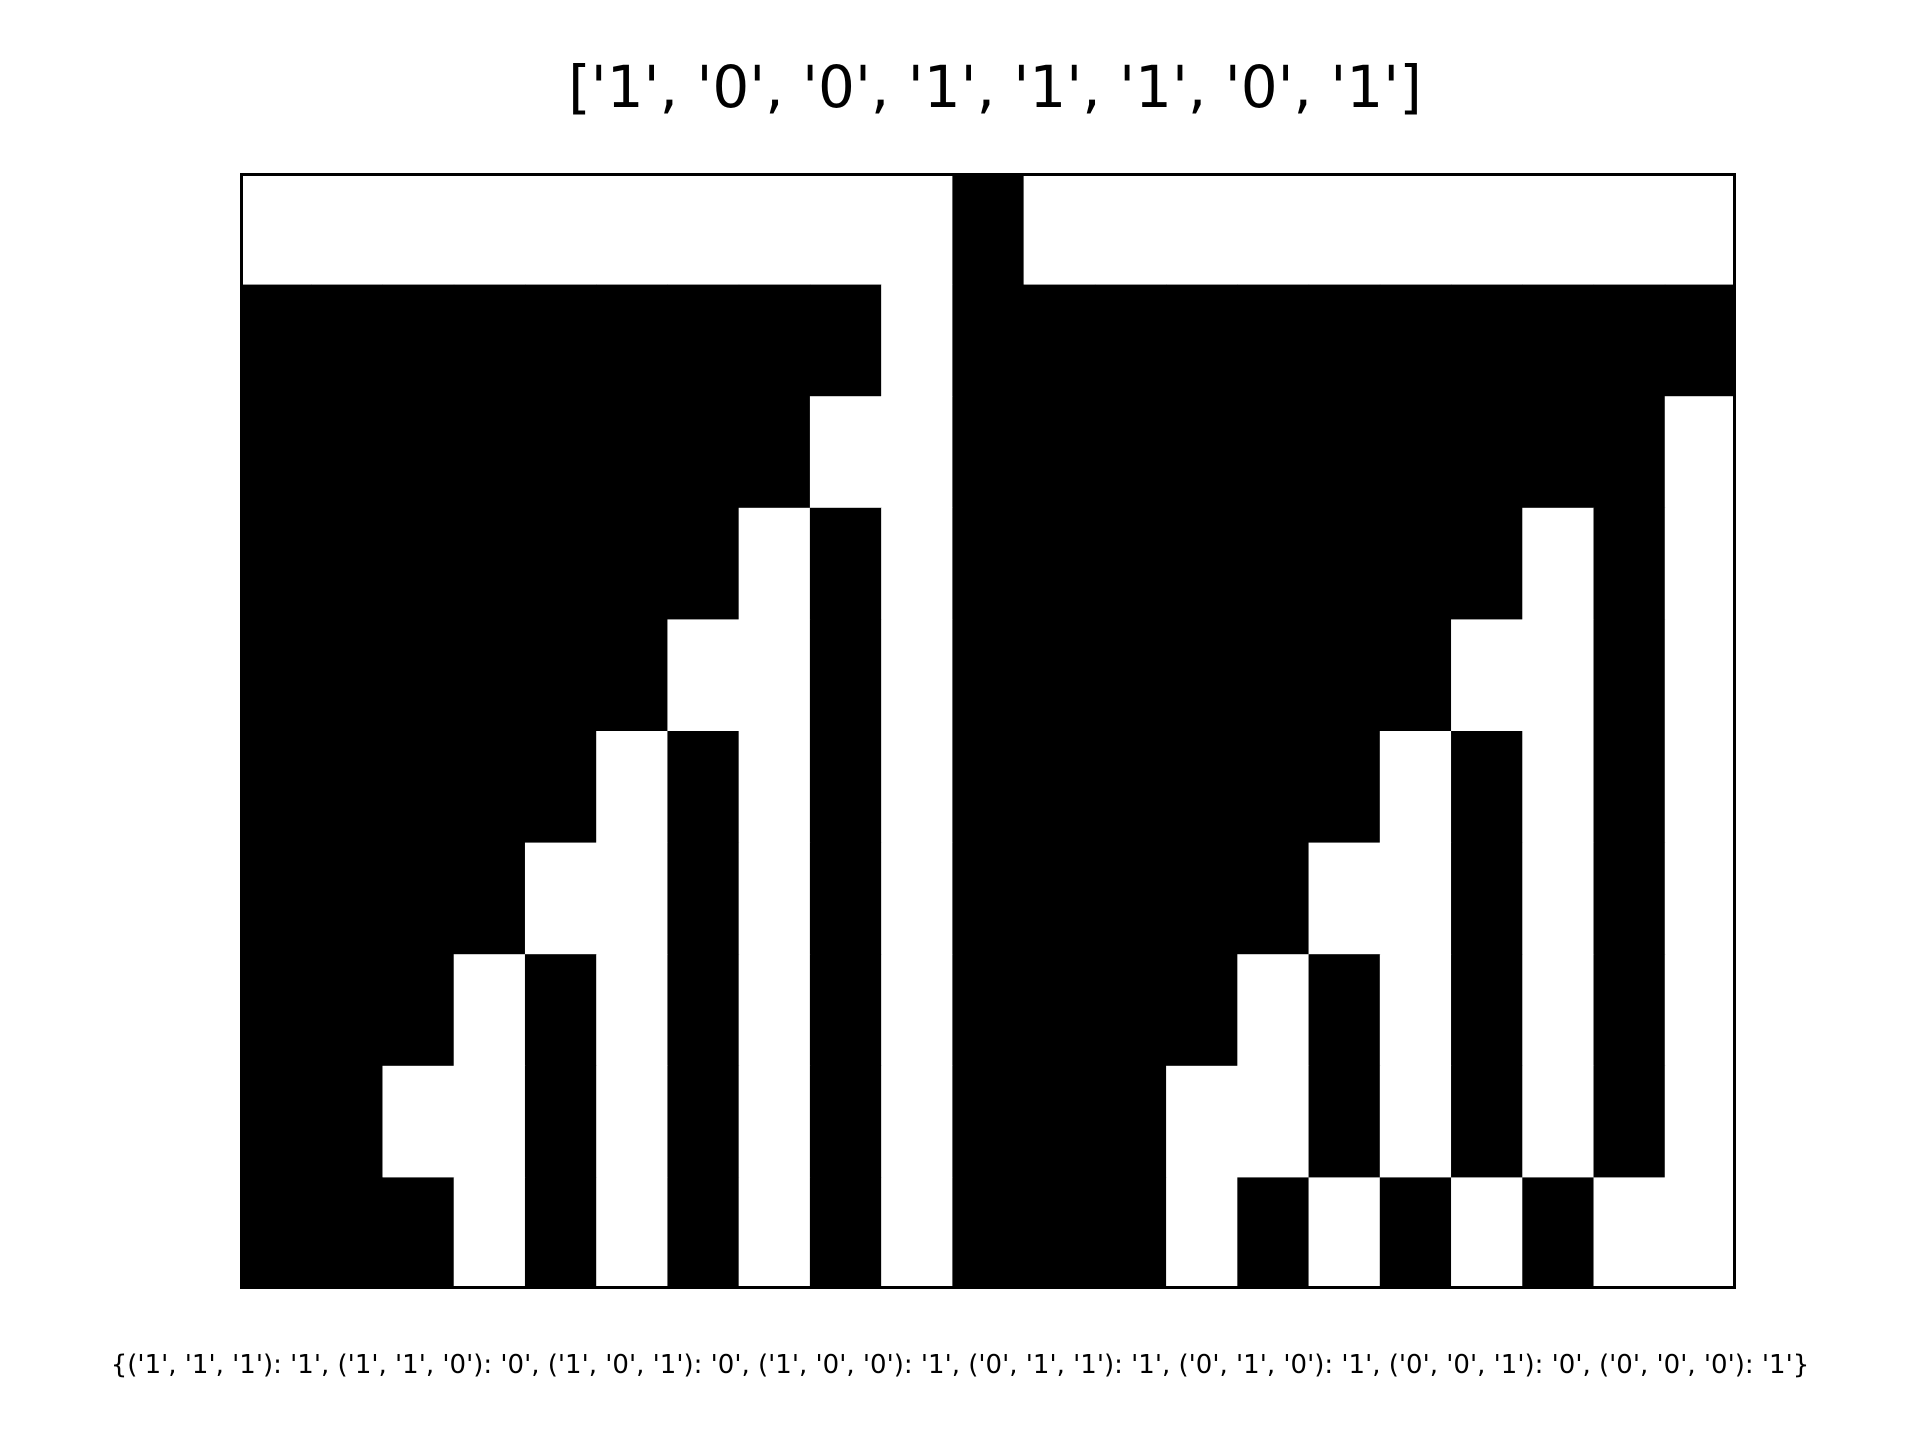 This screenshot has height=1440, width=1920. I want to click on cell-r9-c9, so click(917, 1233).